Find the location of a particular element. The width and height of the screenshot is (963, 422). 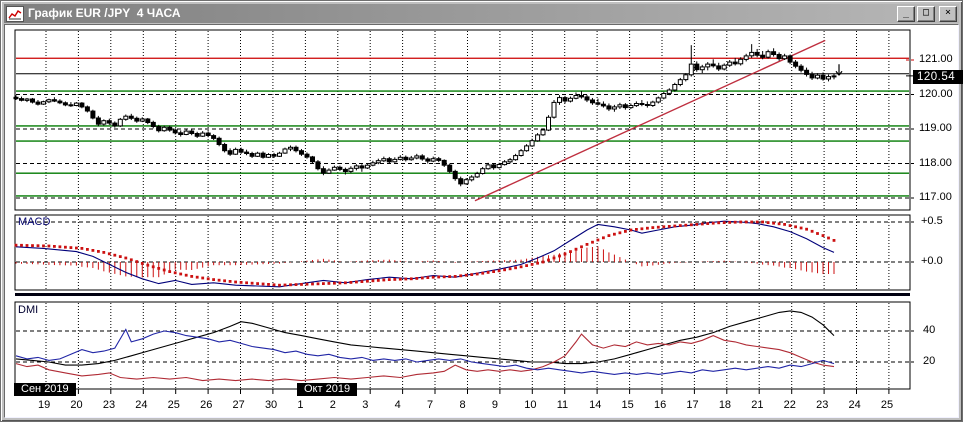

x-axis-label: 4 is located at coordinates (397, 405).